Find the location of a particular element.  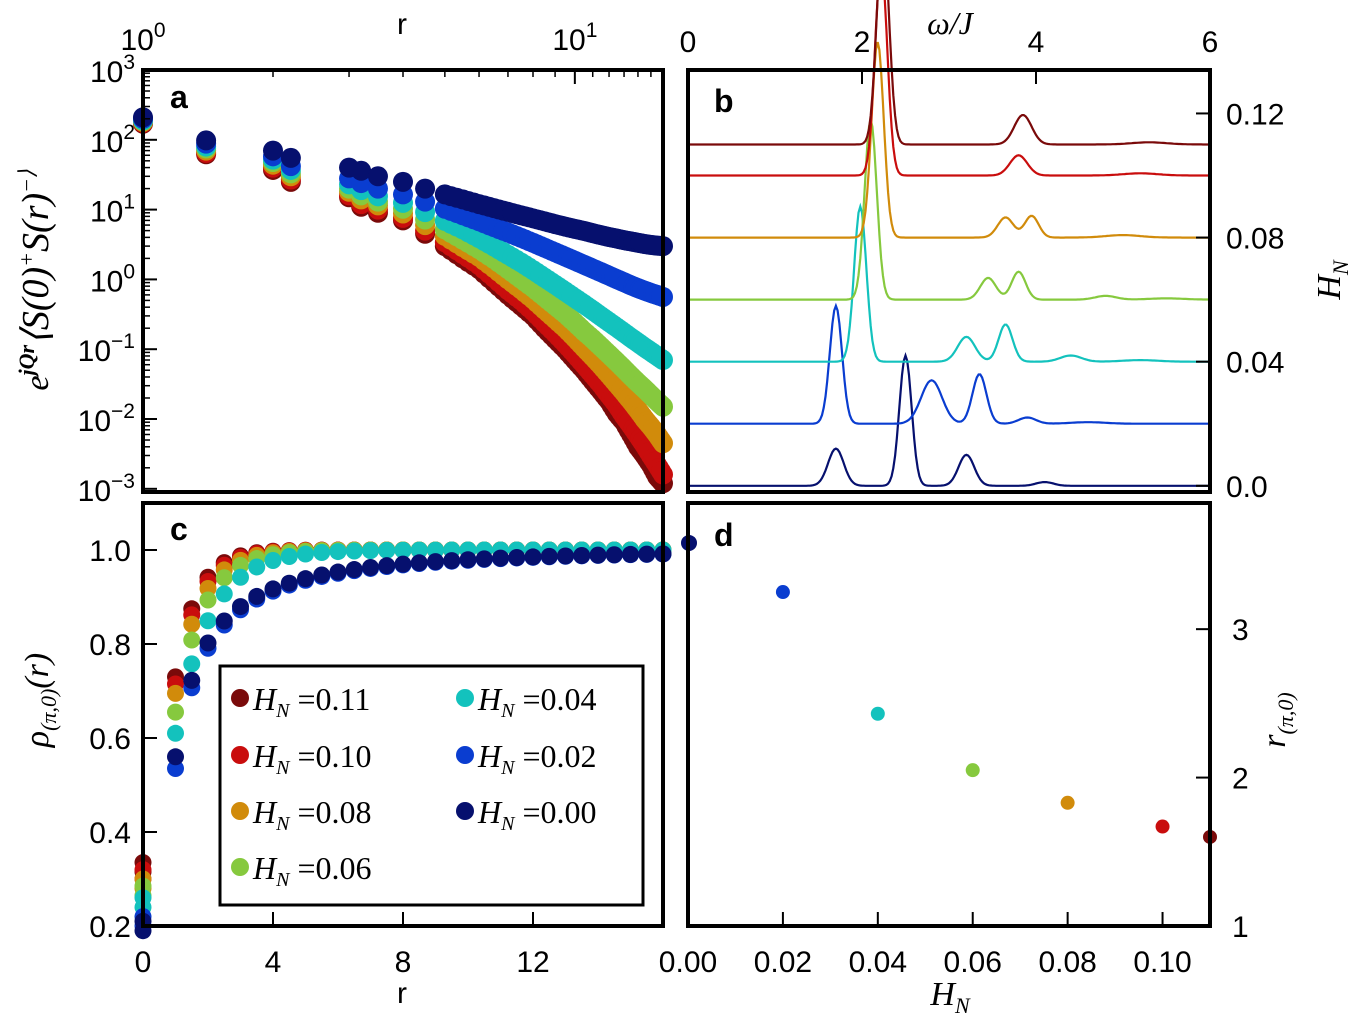

series-H_N=0.08 is located at coordinates (403, 282).